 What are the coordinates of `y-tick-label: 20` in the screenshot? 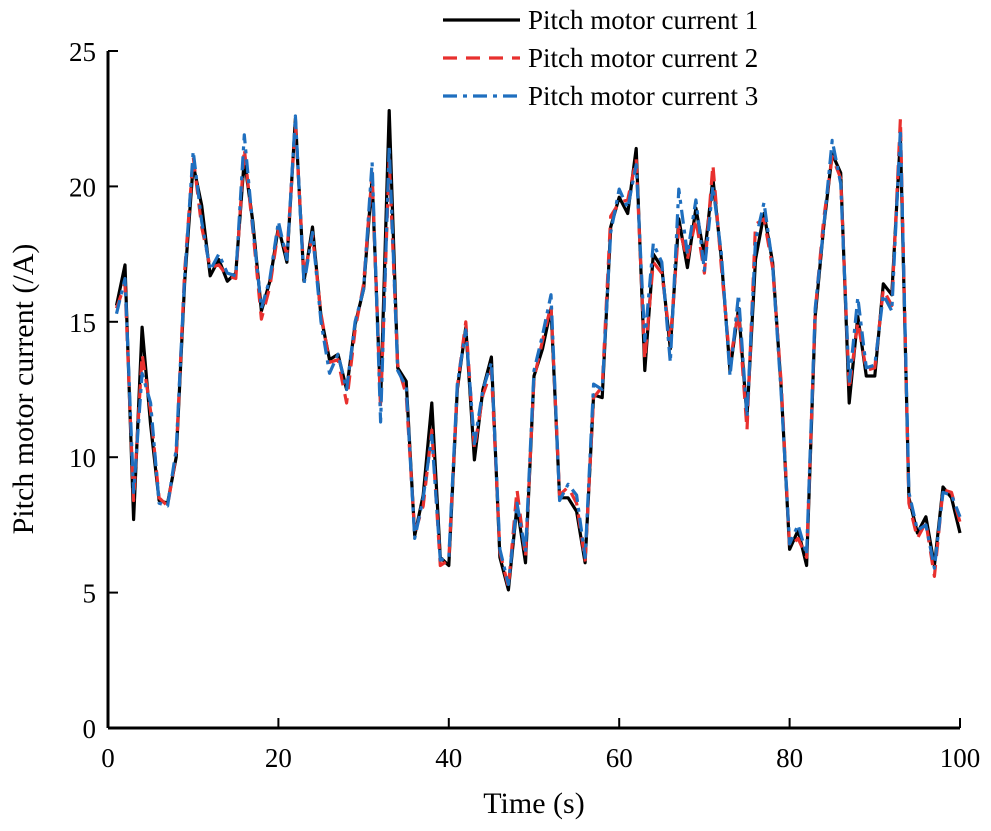 It's located at (82, 187).